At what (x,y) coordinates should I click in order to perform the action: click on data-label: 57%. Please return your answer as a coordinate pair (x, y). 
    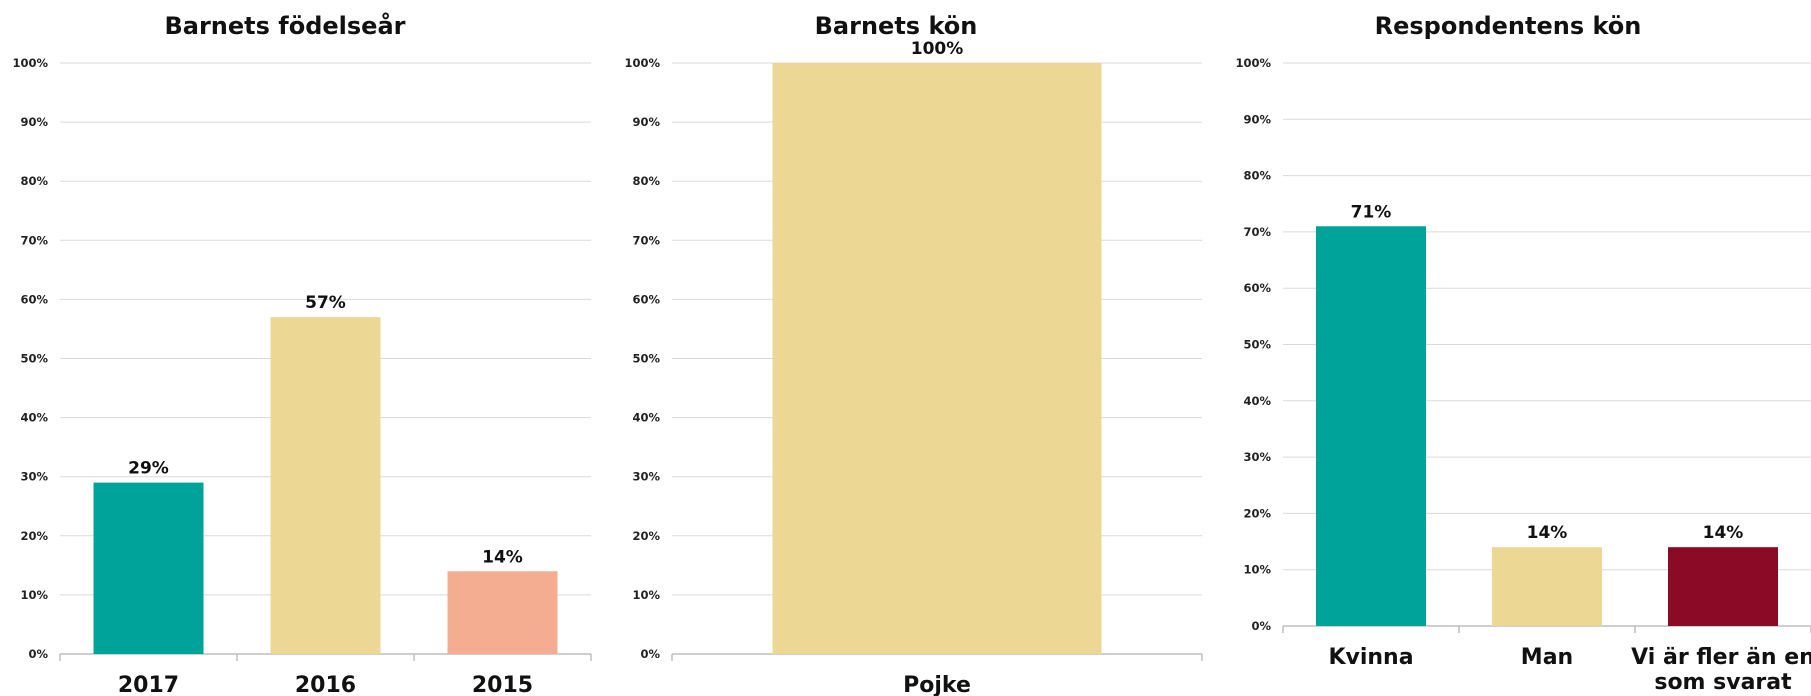
    Looking at the image, I should click on (325, 303).